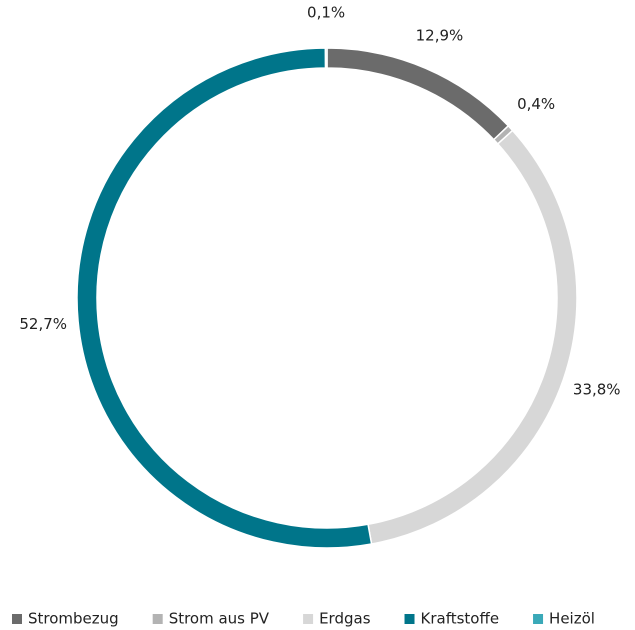  Describe the element at coordinates (572, 619) in the screenshot. I see `legend-label: Heizöl` at that location.